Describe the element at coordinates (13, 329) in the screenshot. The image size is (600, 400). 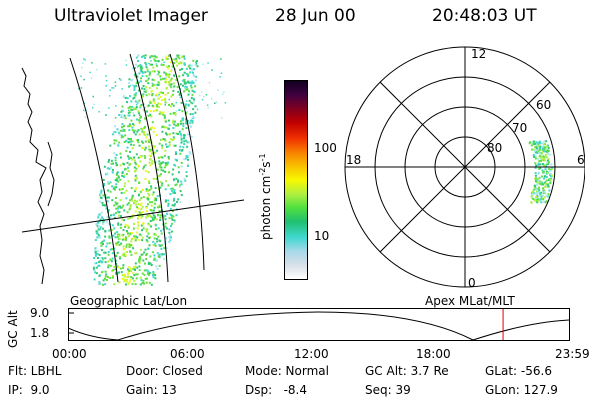
I see `alt-ylabel: GC Alt` at that location.